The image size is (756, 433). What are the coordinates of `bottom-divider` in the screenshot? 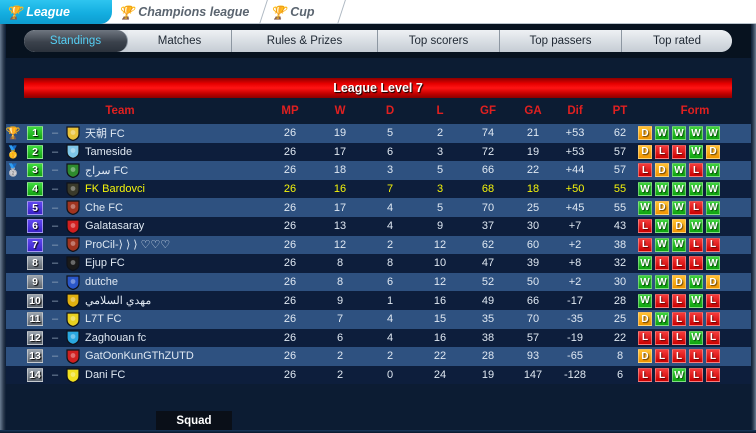 It's located at (378, 431).